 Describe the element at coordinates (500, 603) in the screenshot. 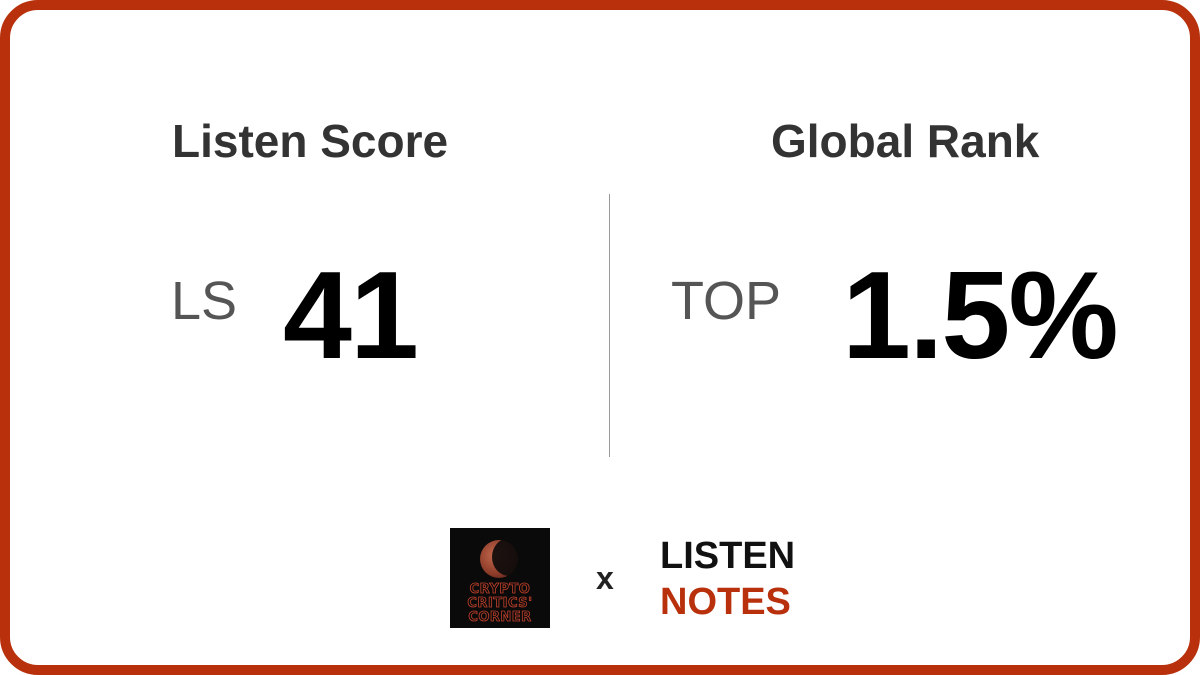

I see `podcast-art-line: CRITICS'` at that location.